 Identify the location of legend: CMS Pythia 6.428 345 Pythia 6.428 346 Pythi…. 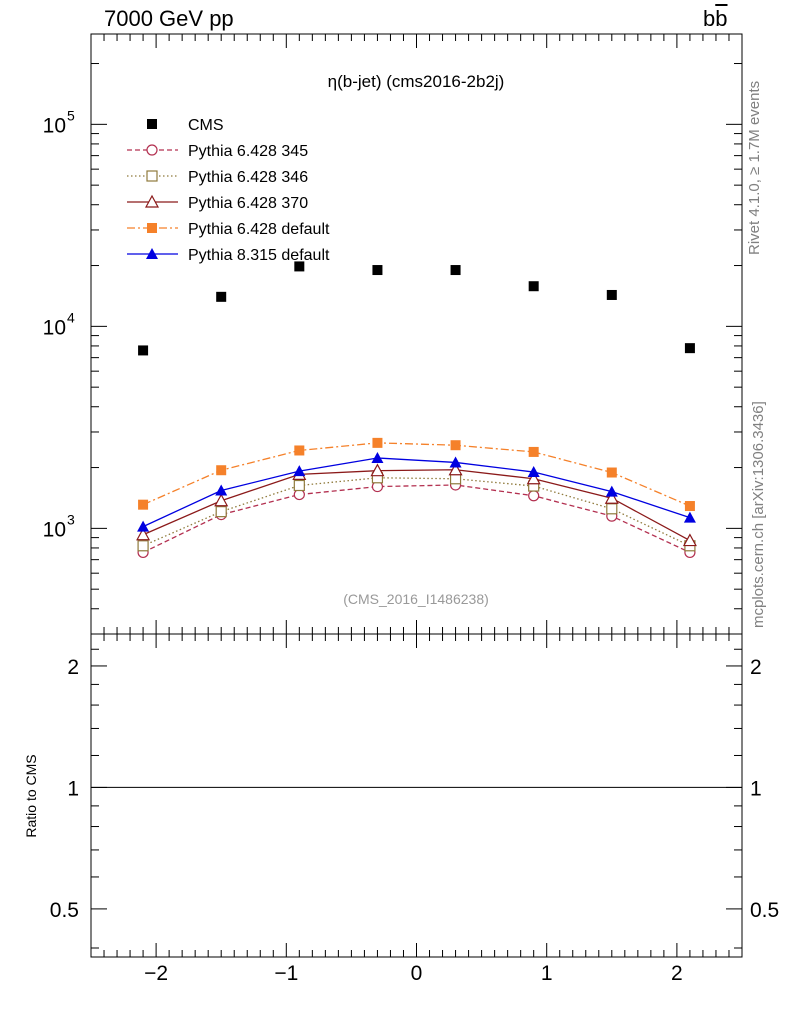
(228, 190).